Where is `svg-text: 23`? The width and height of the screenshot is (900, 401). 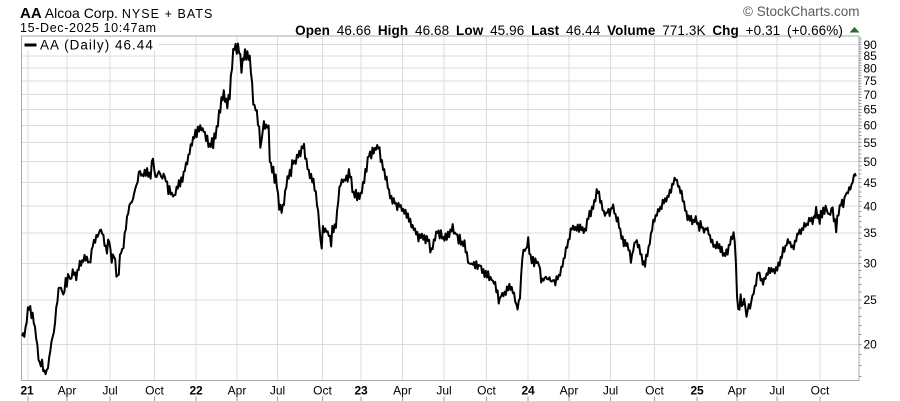
svg-text: 23 is located at coordinates (361, 391).